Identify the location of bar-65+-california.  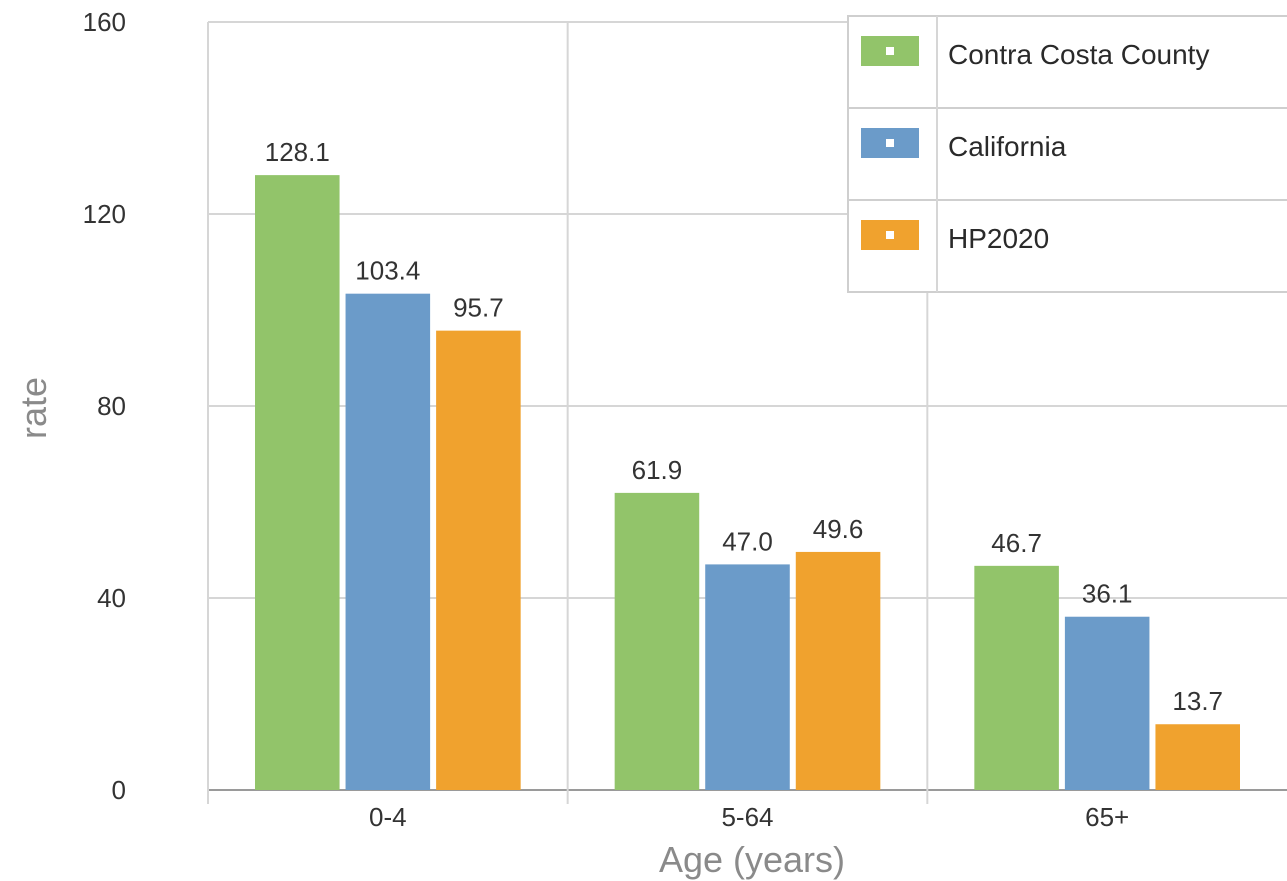
(1107, 703).